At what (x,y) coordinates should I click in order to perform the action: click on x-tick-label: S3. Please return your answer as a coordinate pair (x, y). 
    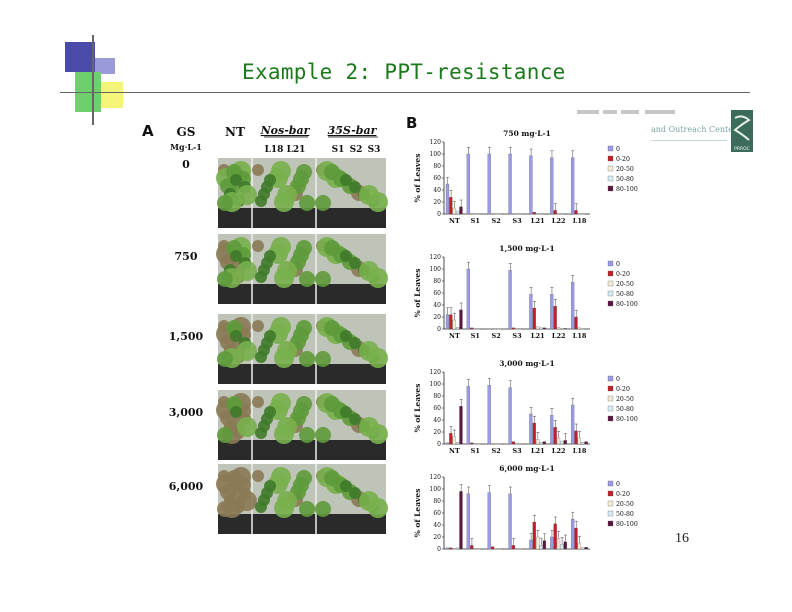
    Looking at the image, I should click on (517, 221).